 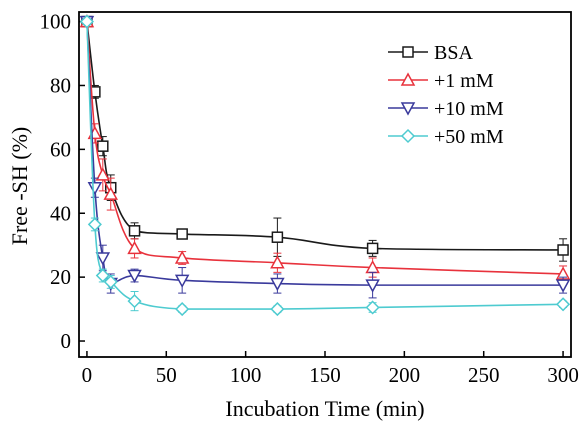 I want to click on x-tick-label: 50, so click(x=166, y=375).